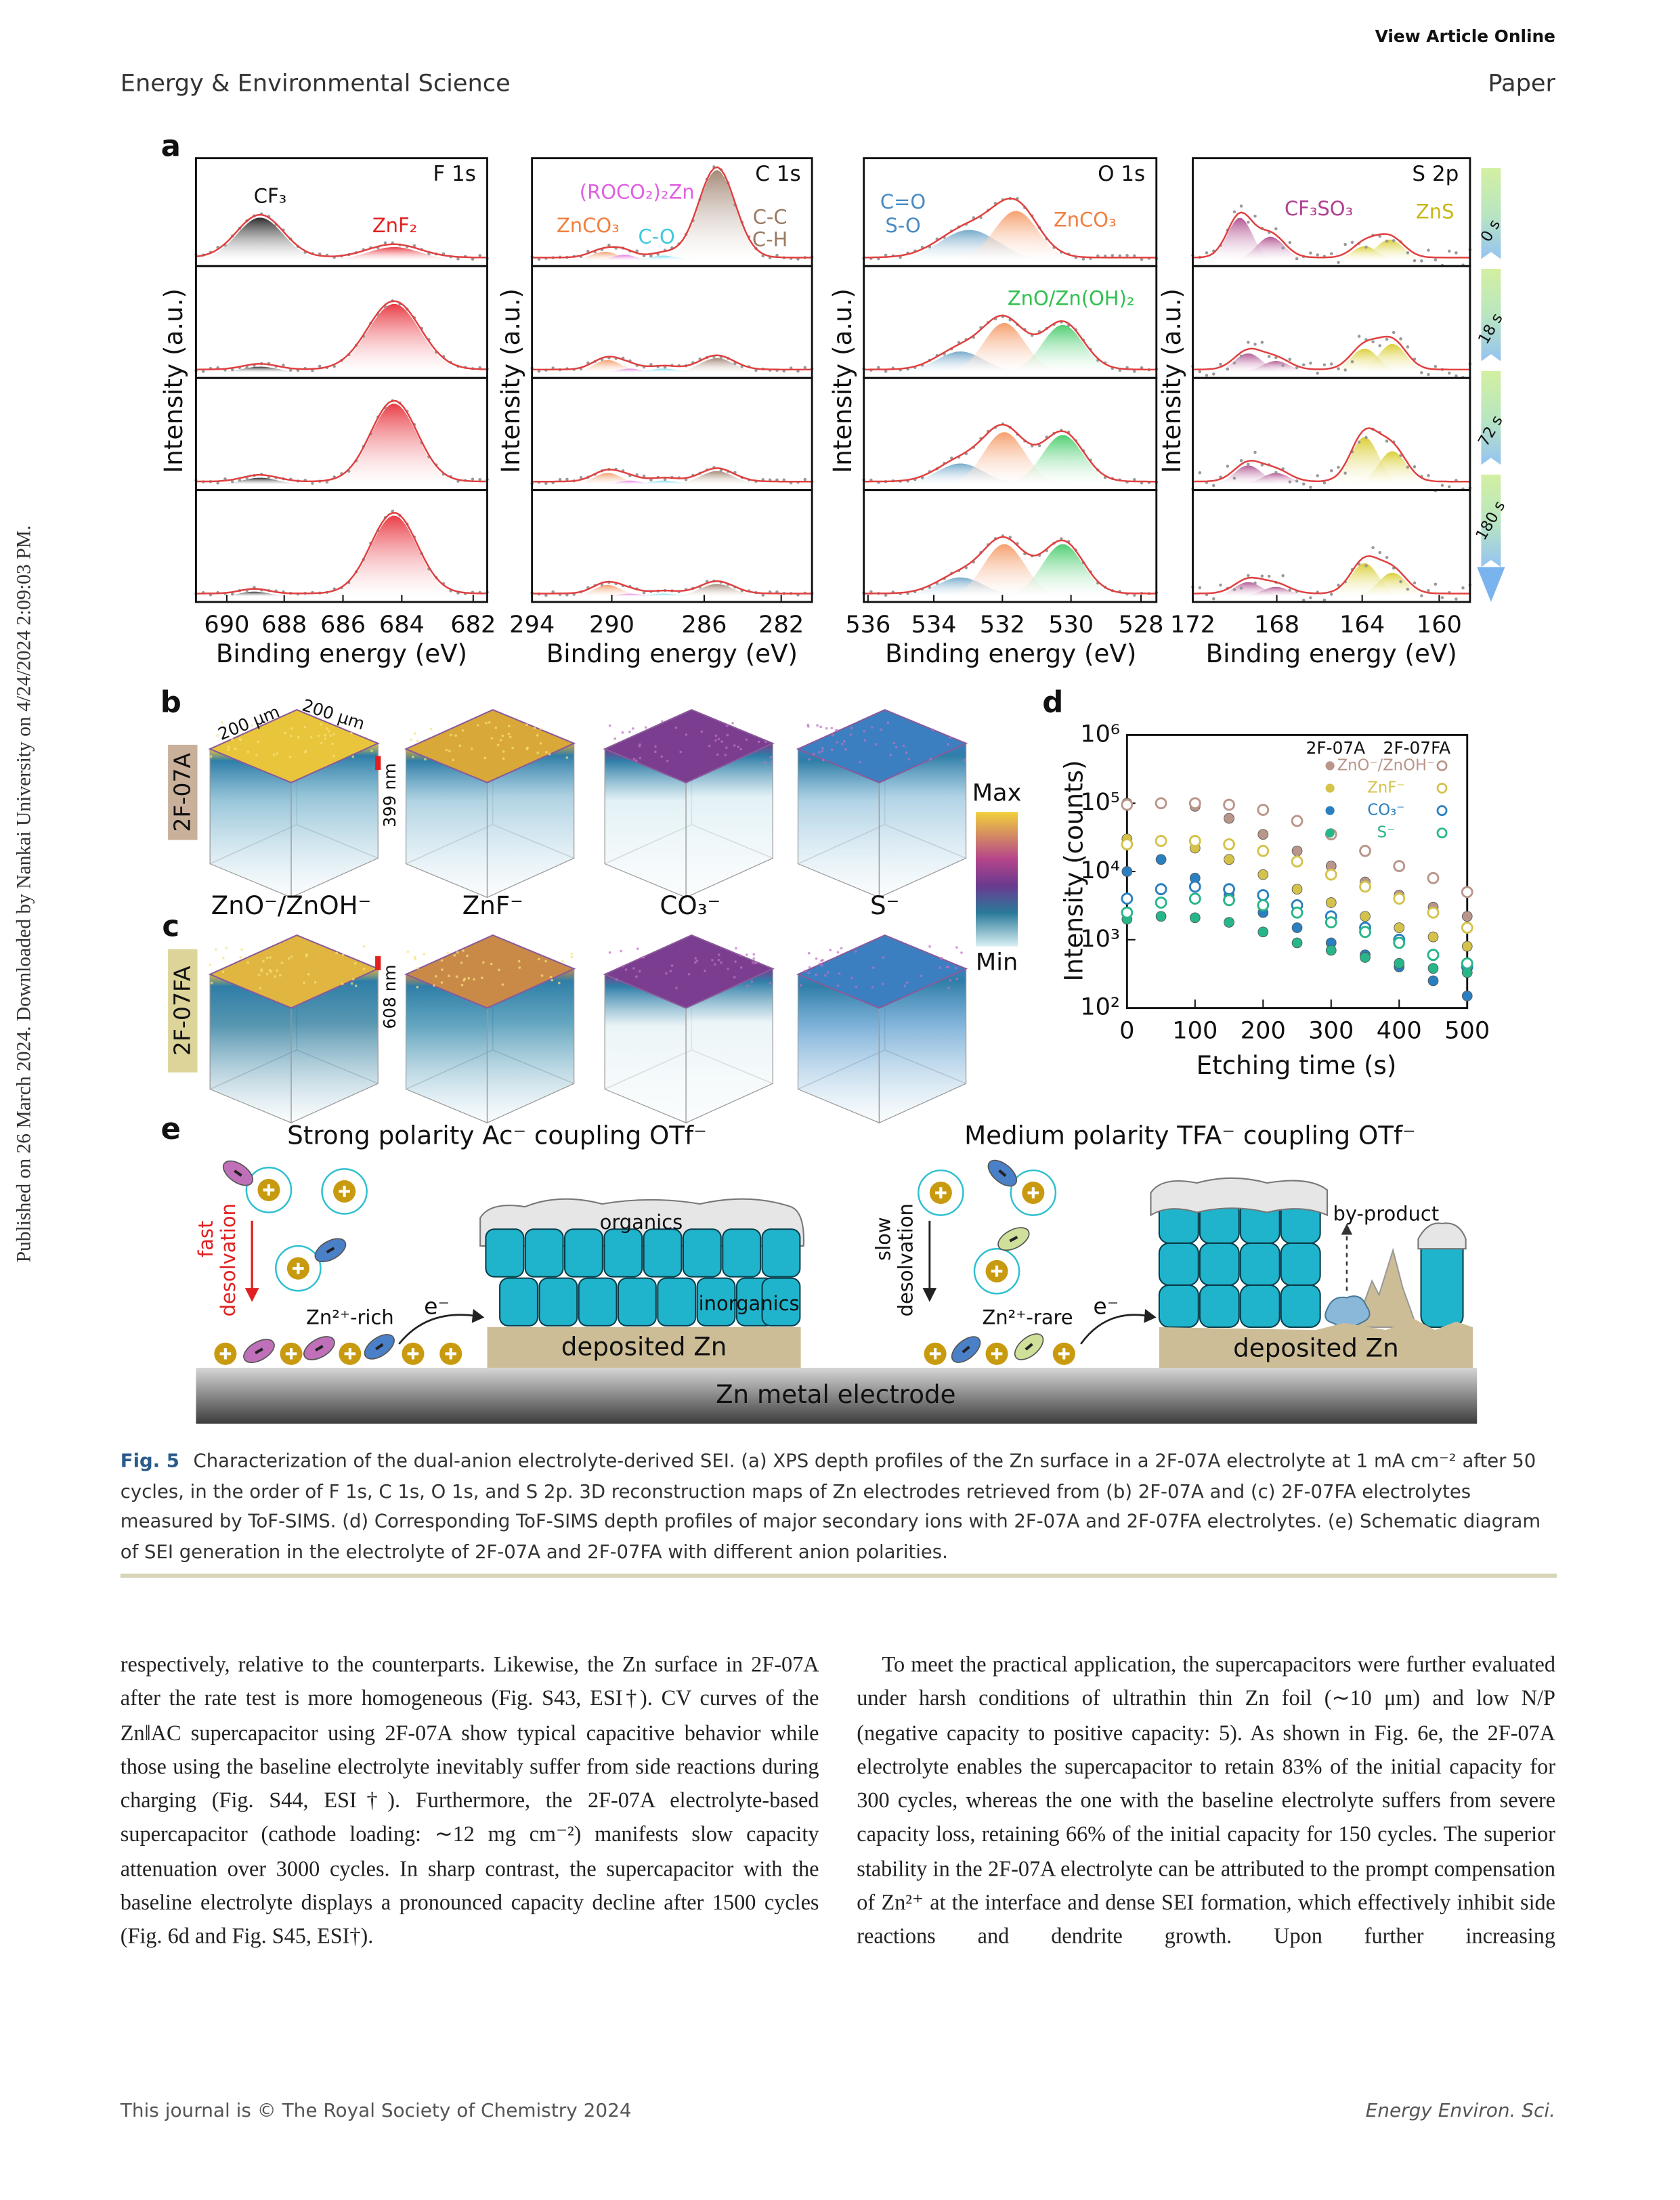 The image size is (1680, 2200). What do you see at coordinates (1435, 174) in the screenshot?
I see `spectrum-title: S 2p` at bounding box center [1435, 174].